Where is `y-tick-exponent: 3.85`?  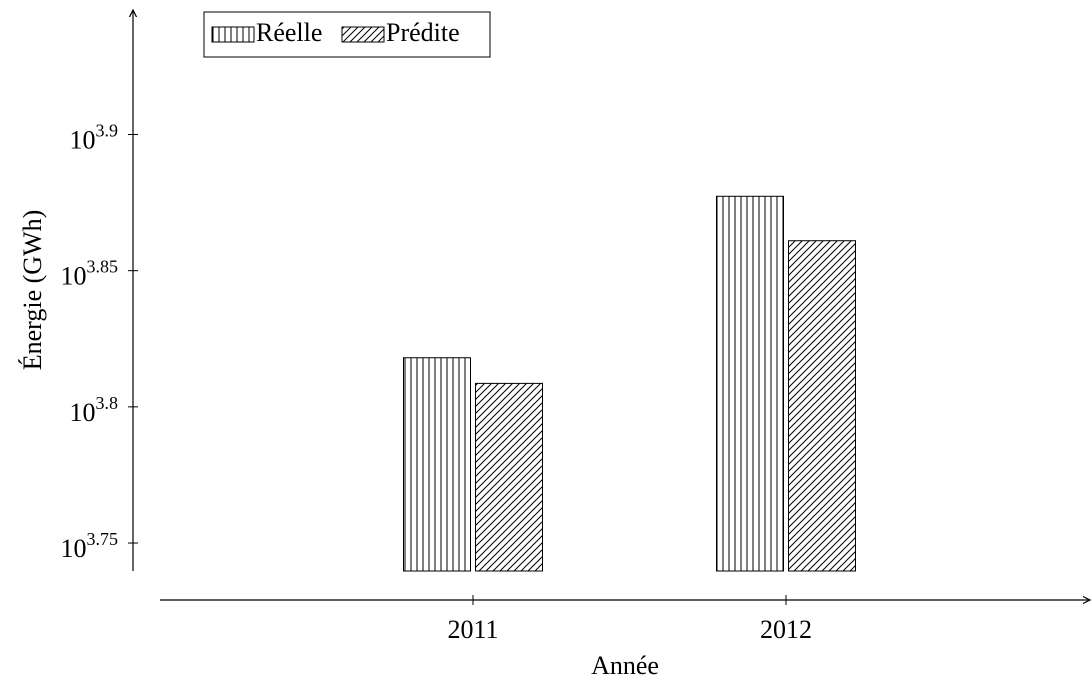
y-tick-exponent: 3.85 is located at coordinates (103, 267).